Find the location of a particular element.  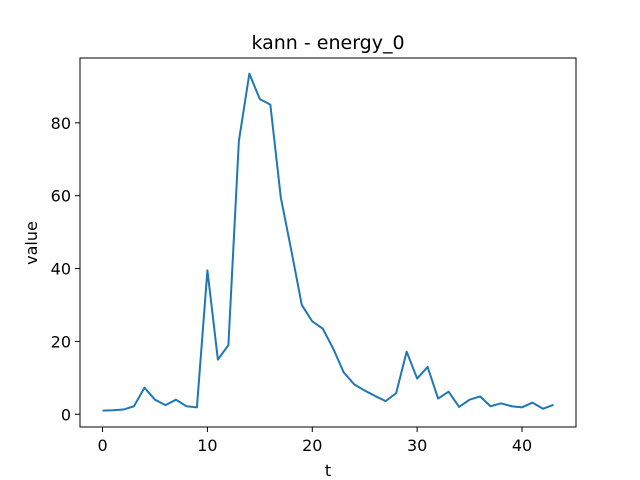

x-tick-label: 10 is located at coordinates (207, 445).